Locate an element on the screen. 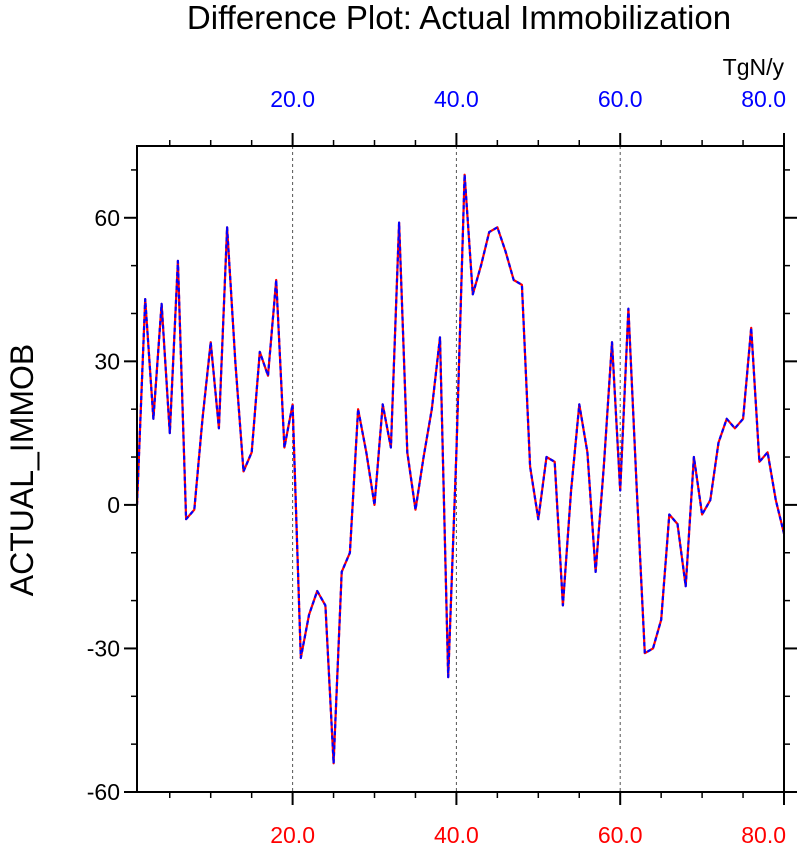 Image resolution: width=812 pixels, height=853 pixels. x-tick-label-top: 20.0 is located at coordinates (292, 99).